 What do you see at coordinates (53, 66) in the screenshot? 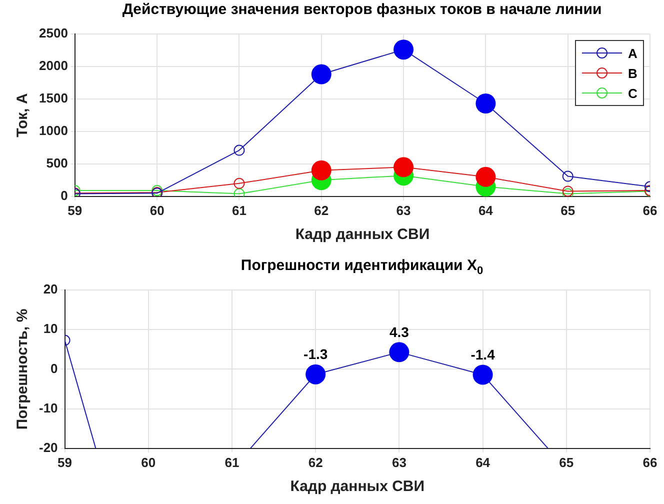
I see `y-tick-label: 2000` at bounding box center [53, 66].